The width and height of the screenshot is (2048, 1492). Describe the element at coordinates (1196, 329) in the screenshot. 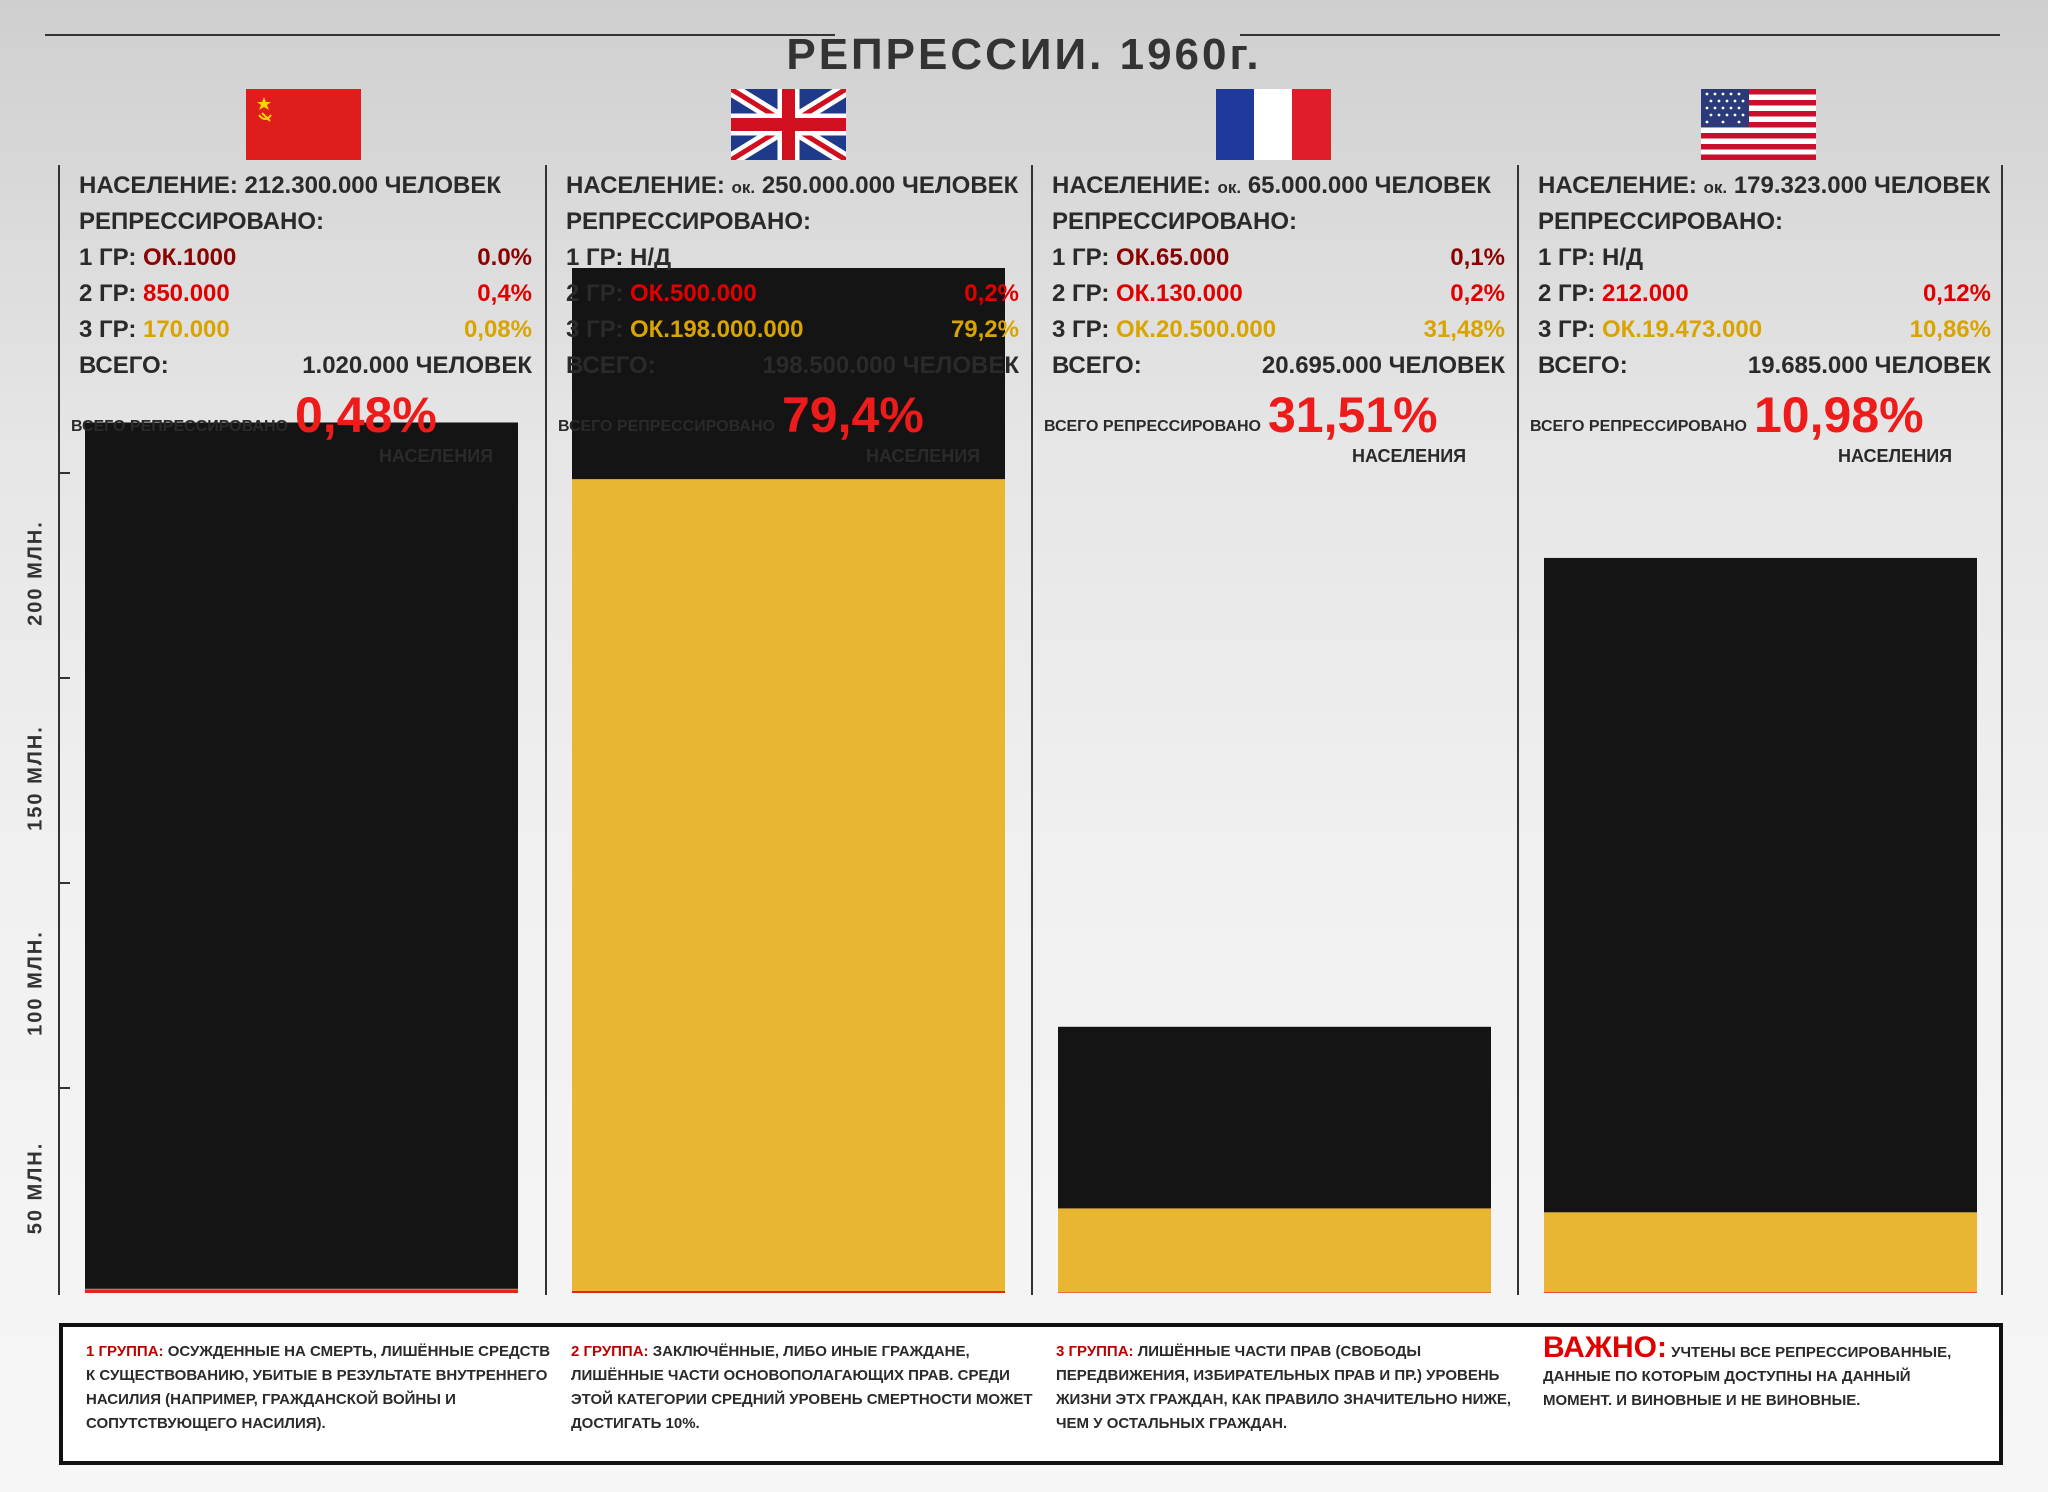

I see `group-count: ОК.20.500.000` at that location.